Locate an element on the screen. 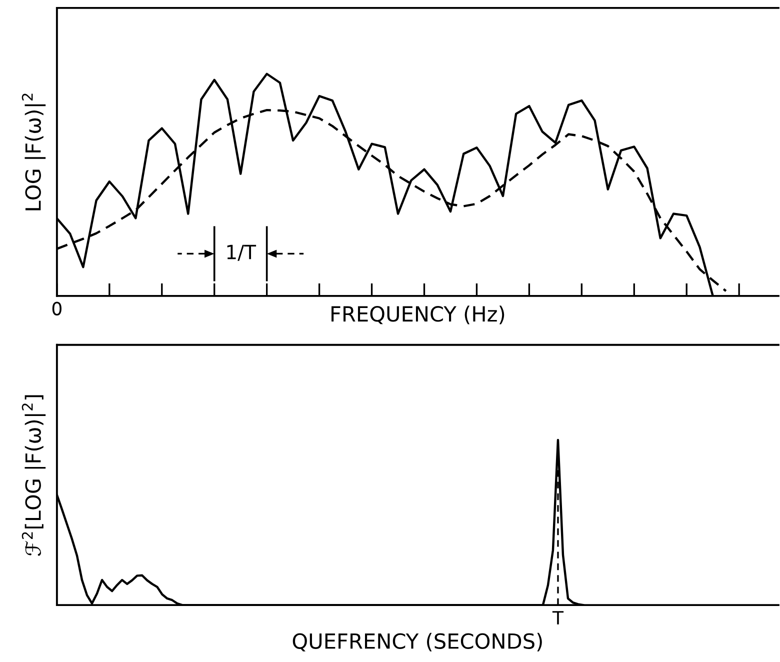 This screenshot has height=662, width=780. annotation: 1/T is located at coordinates (241, 252).